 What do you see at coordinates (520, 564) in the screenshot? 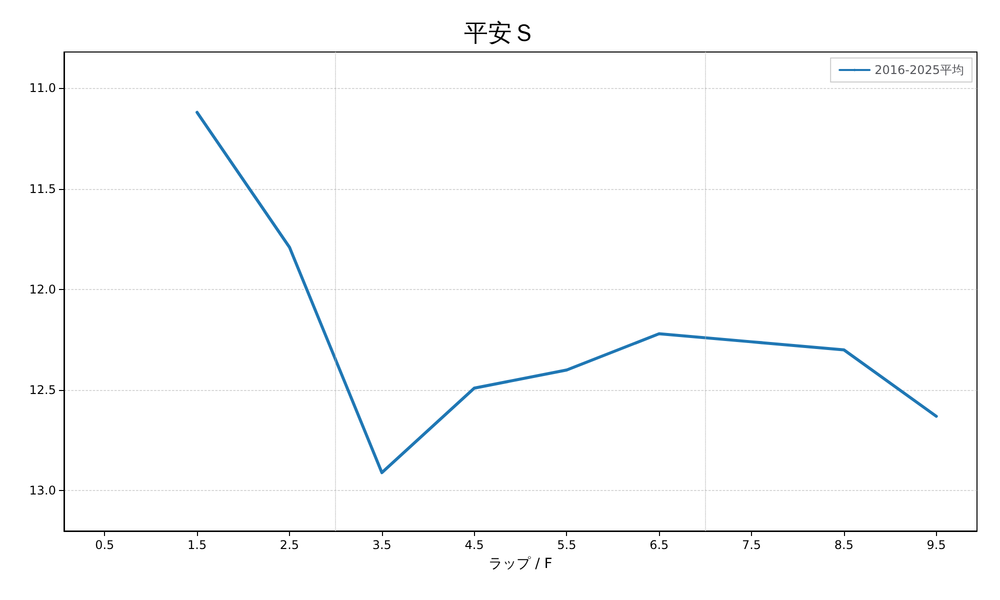
I see `x-axis-title: ラップ / F` at bounding box center [520, 564].